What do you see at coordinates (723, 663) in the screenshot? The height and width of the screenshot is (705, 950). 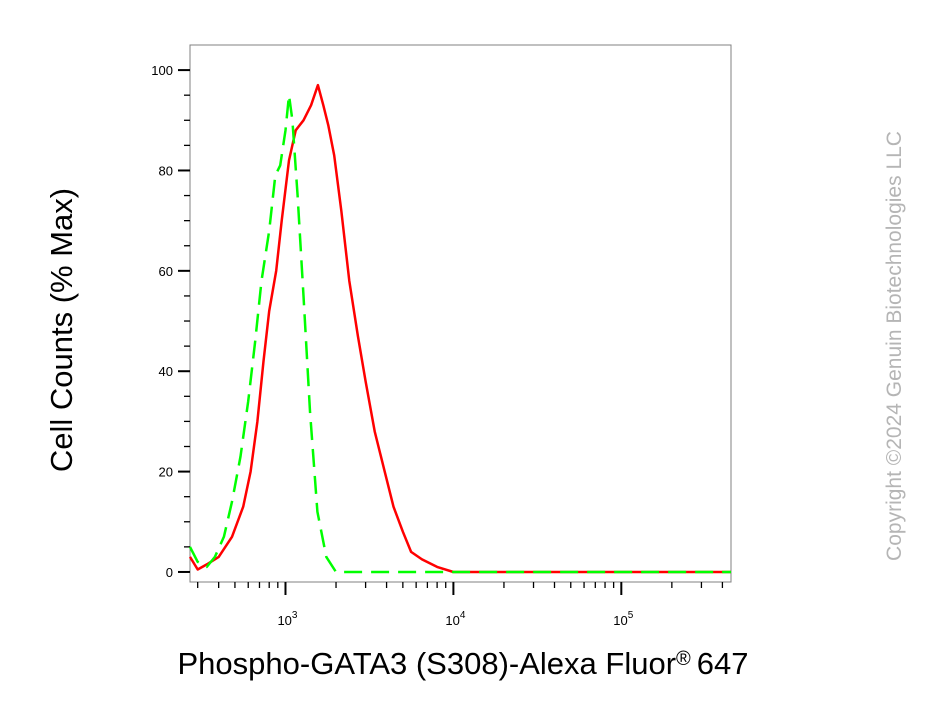 I see `x-axis-title-suffix: 647` at bounding box center [723, 663].